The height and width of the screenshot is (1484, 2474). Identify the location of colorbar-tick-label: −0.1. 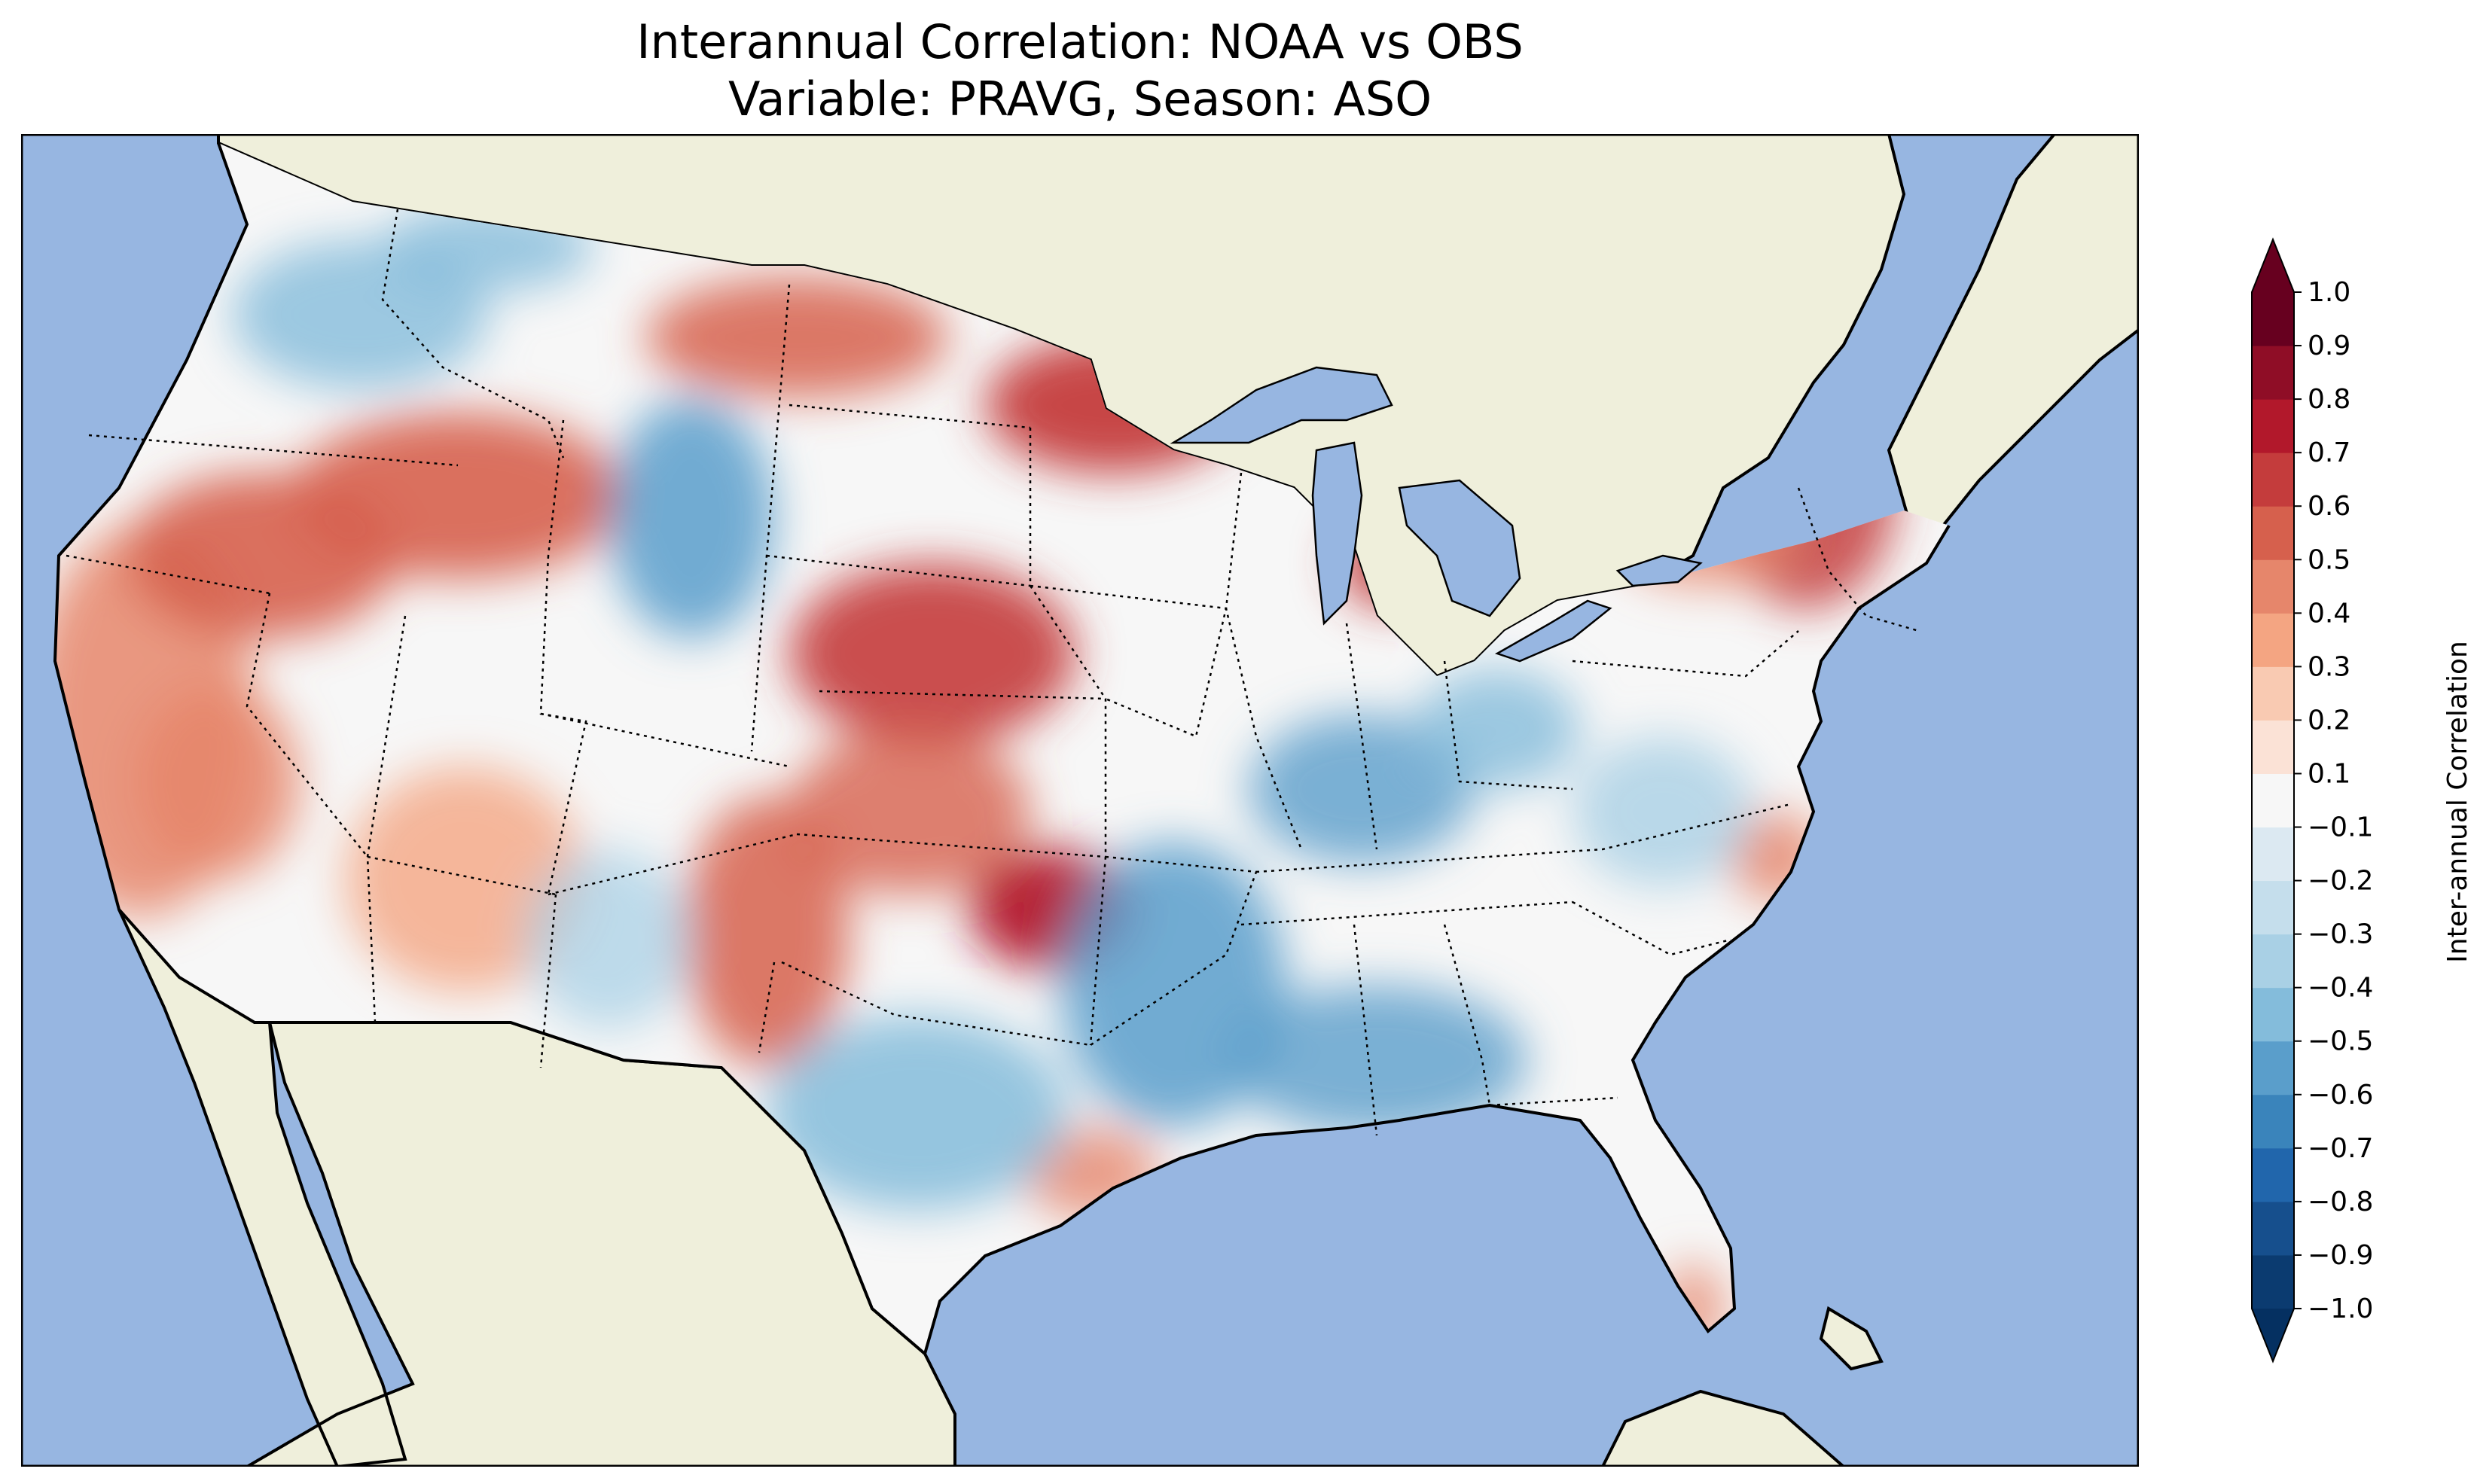
(2341, 827).